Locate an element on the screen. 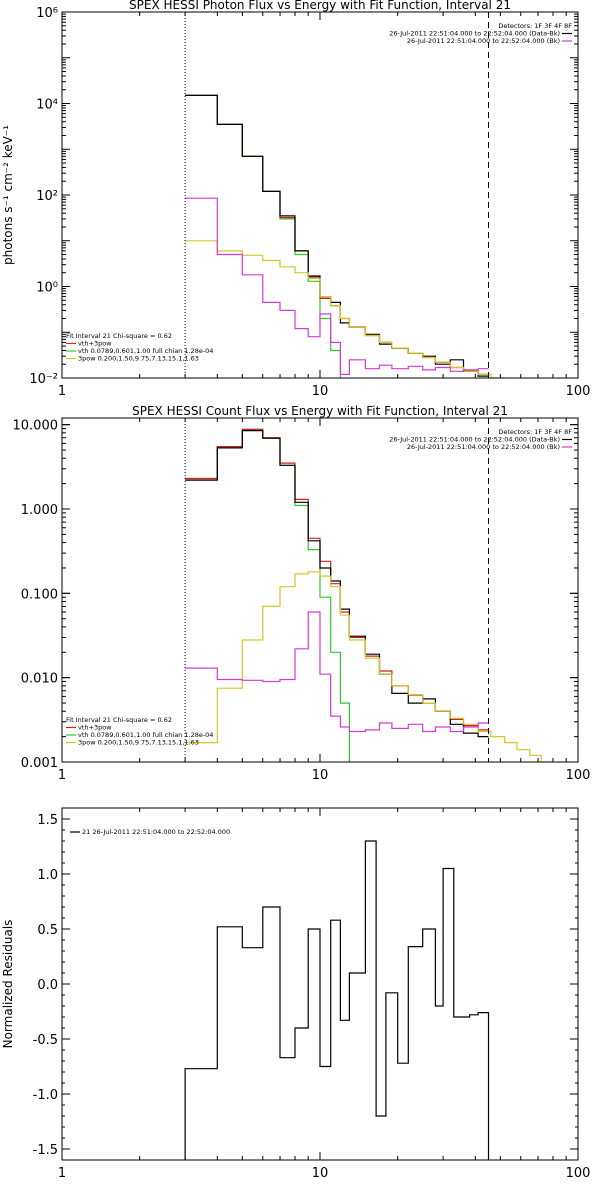 The image size is (600, 1200). y-axis-label: photons s⁻¹ cm⁻² keV⁻¹ is located at coordinates (8, 195).